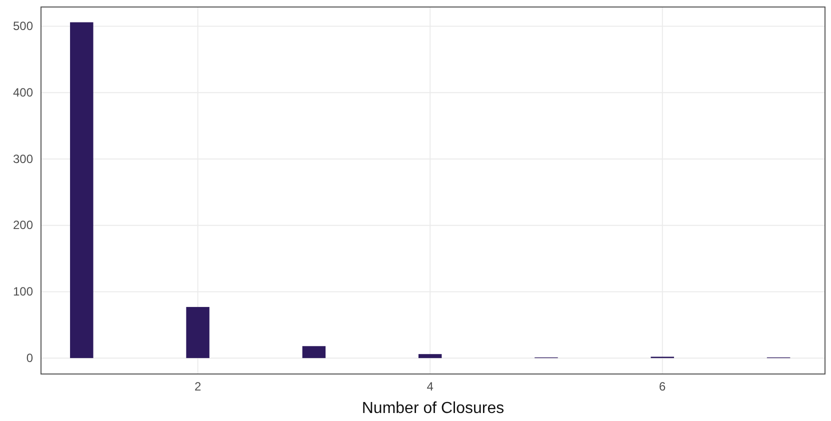  I want to click on y-tick-label: 100, so click(23, 291).